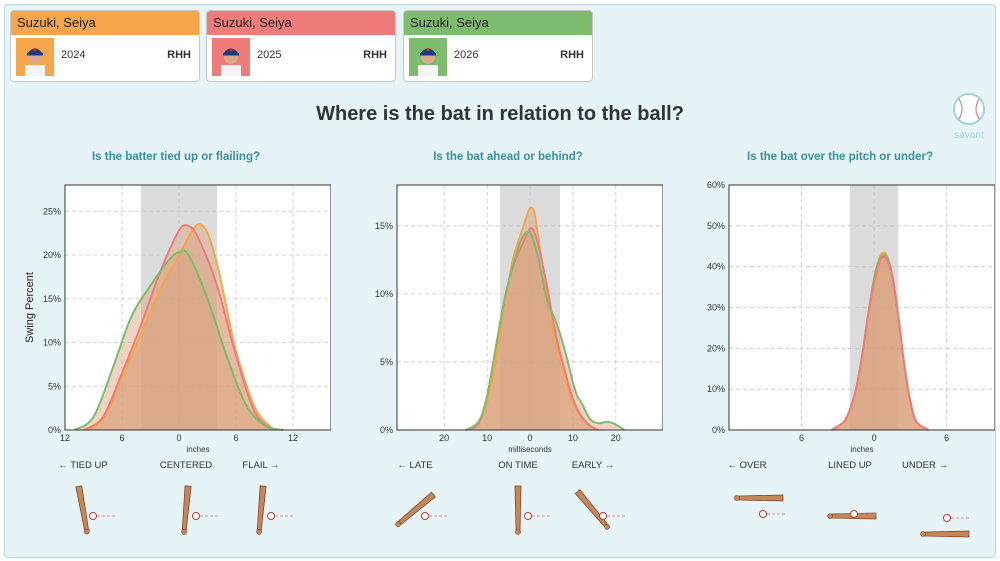 The height and width of the screenshot is (561, 1000). I want to click on direction-label: FLAIL →, so click(260, 465).